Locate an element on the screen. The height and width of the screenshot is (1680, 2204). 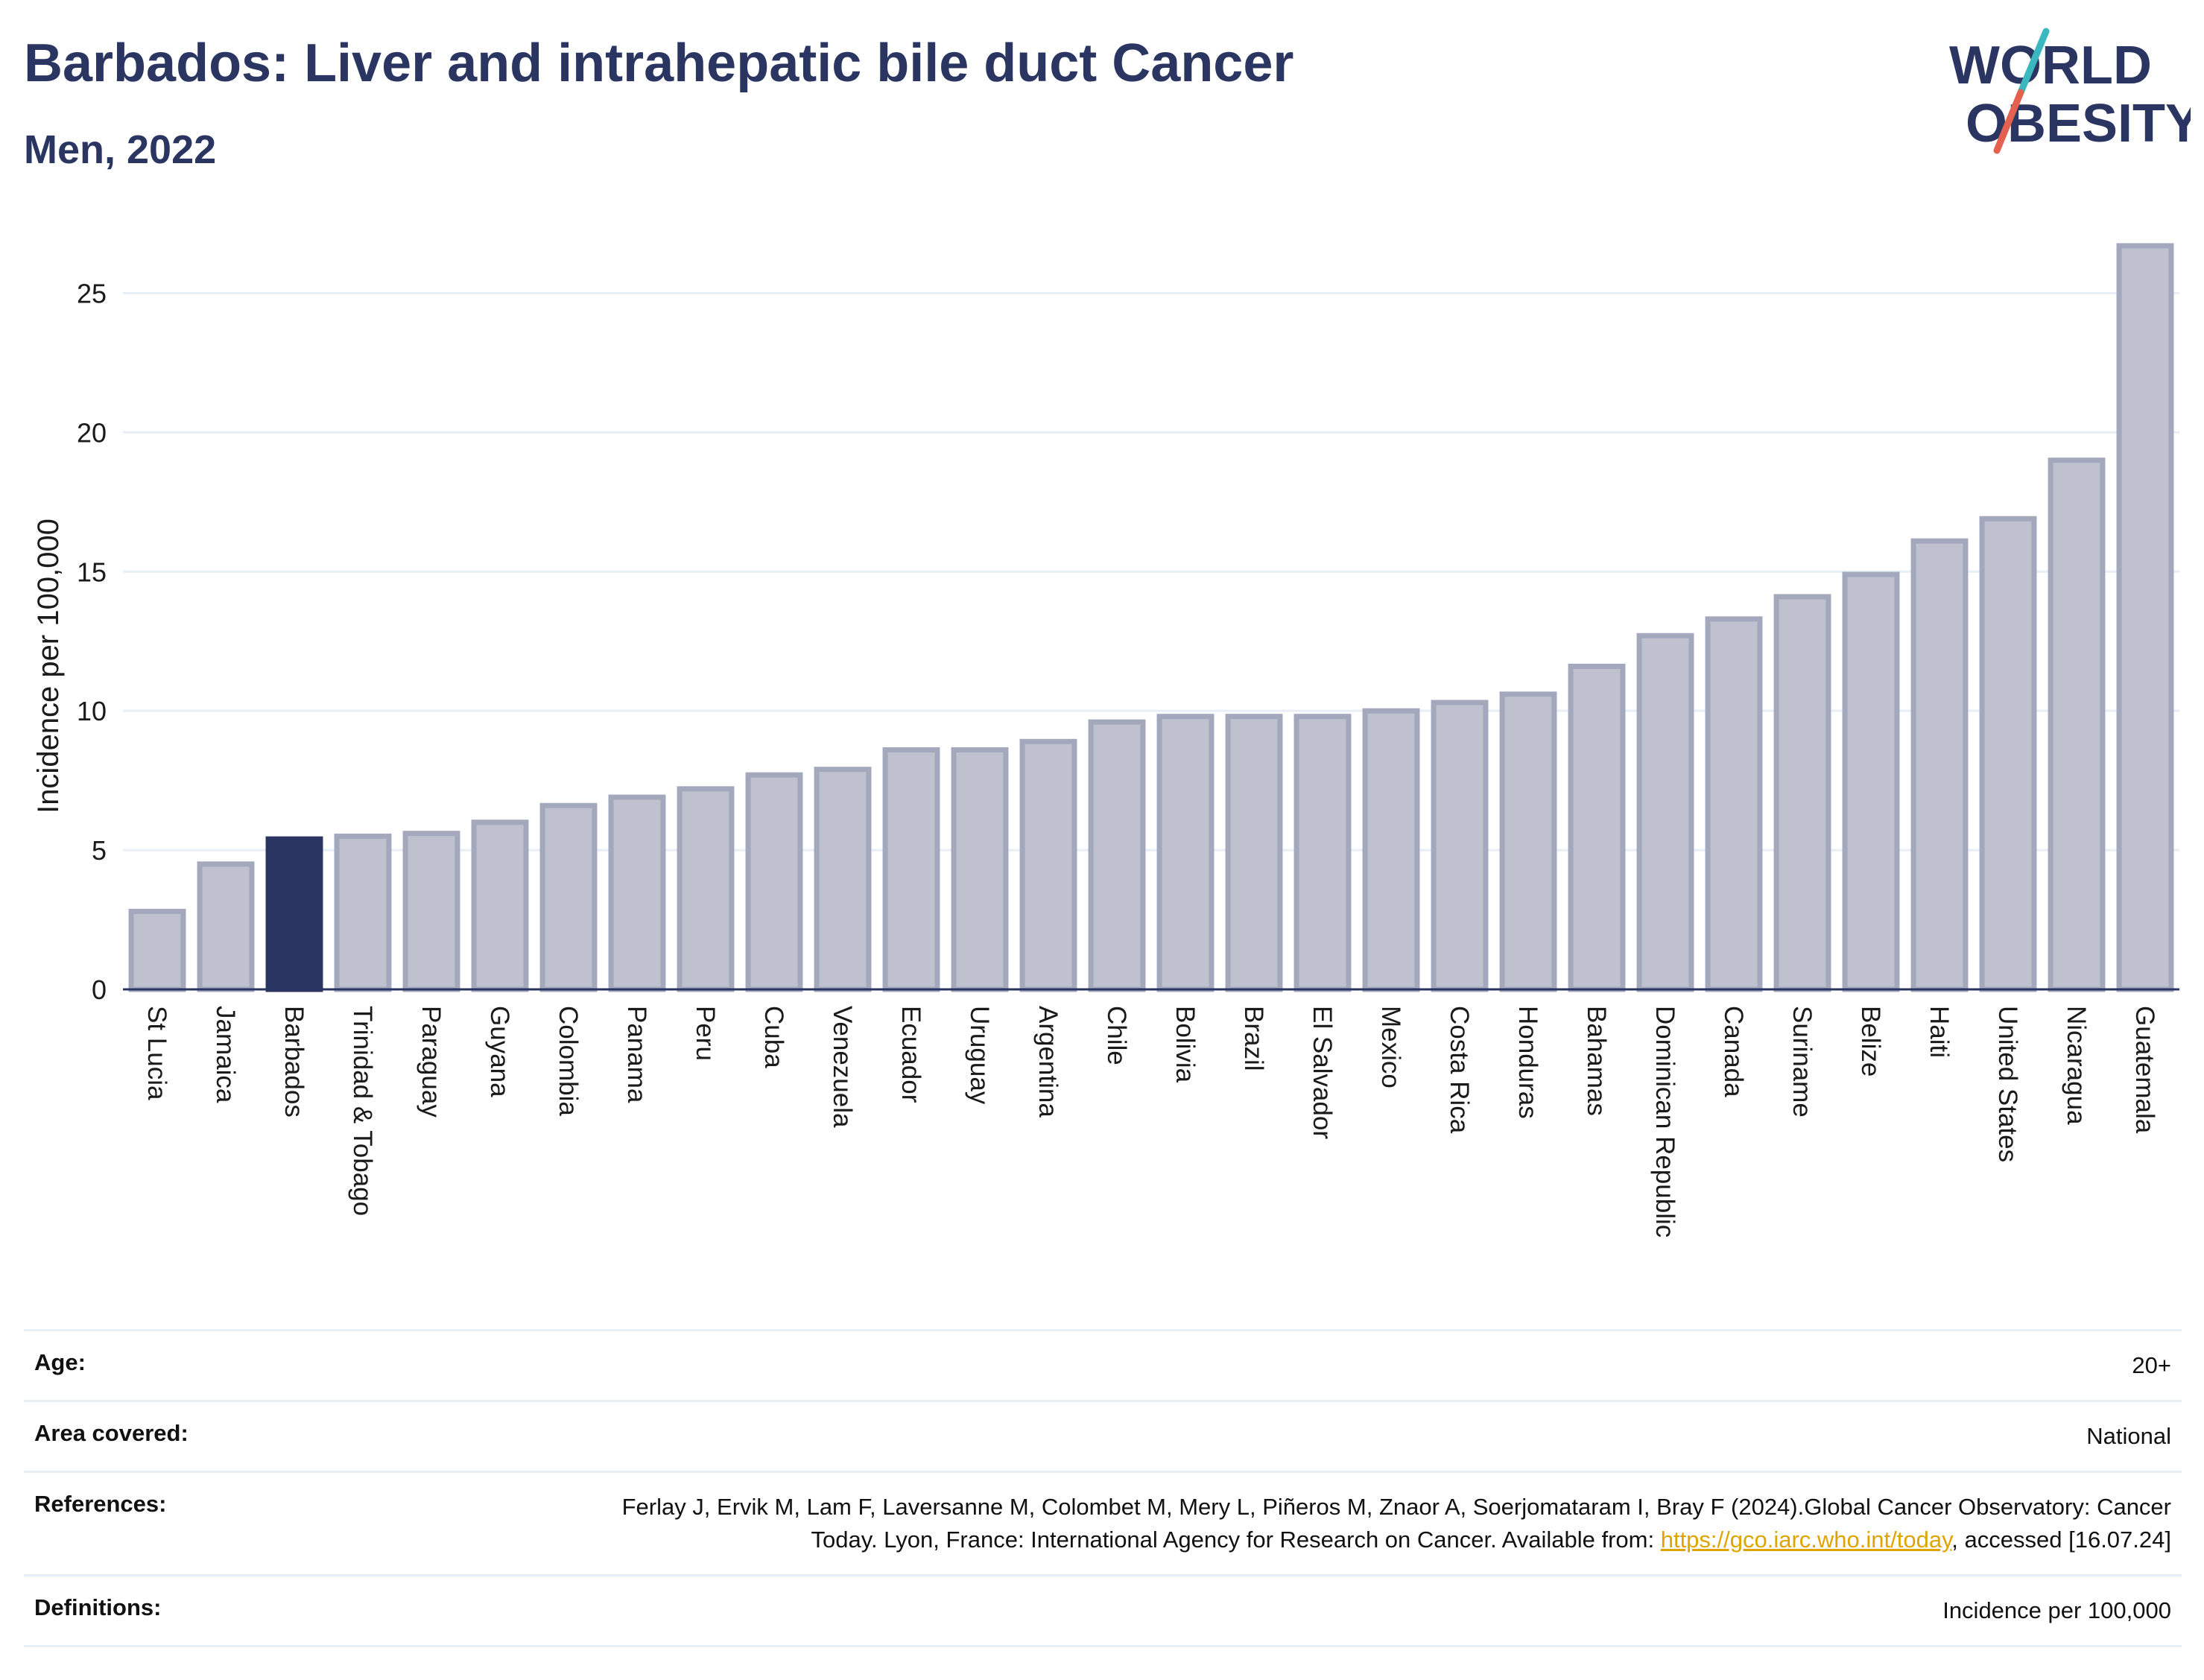
y-axis-title: Incidence per 100,000 is located at coordinates (48, 666).